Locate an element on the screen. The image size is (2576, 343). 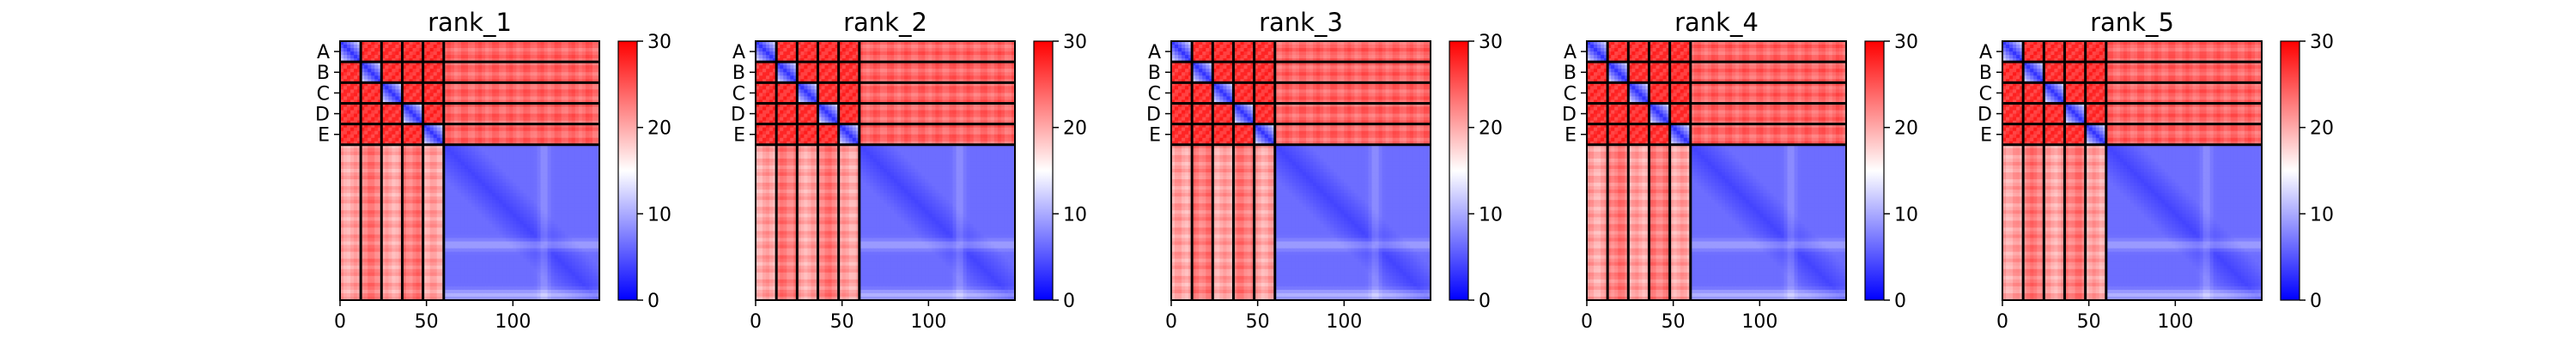
panel-title: rank_5 is located at coordinates (2132, 23).